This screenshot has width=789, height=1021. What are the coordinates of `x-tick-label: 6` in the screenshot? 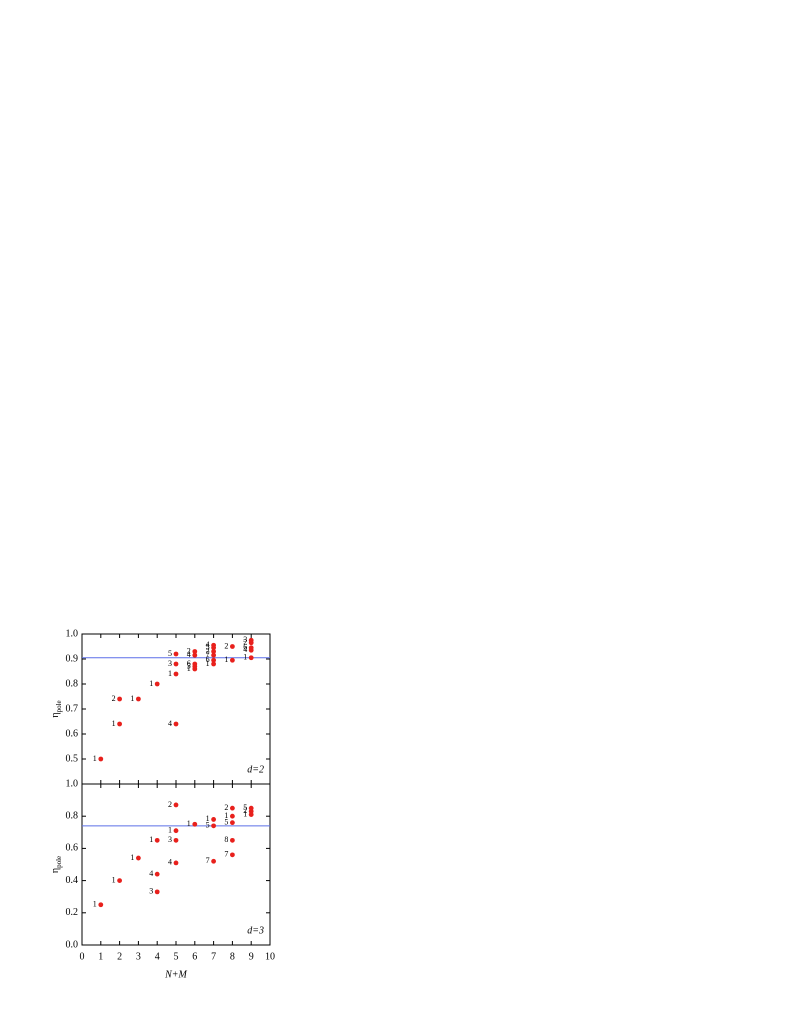 It's located at (194, 956).